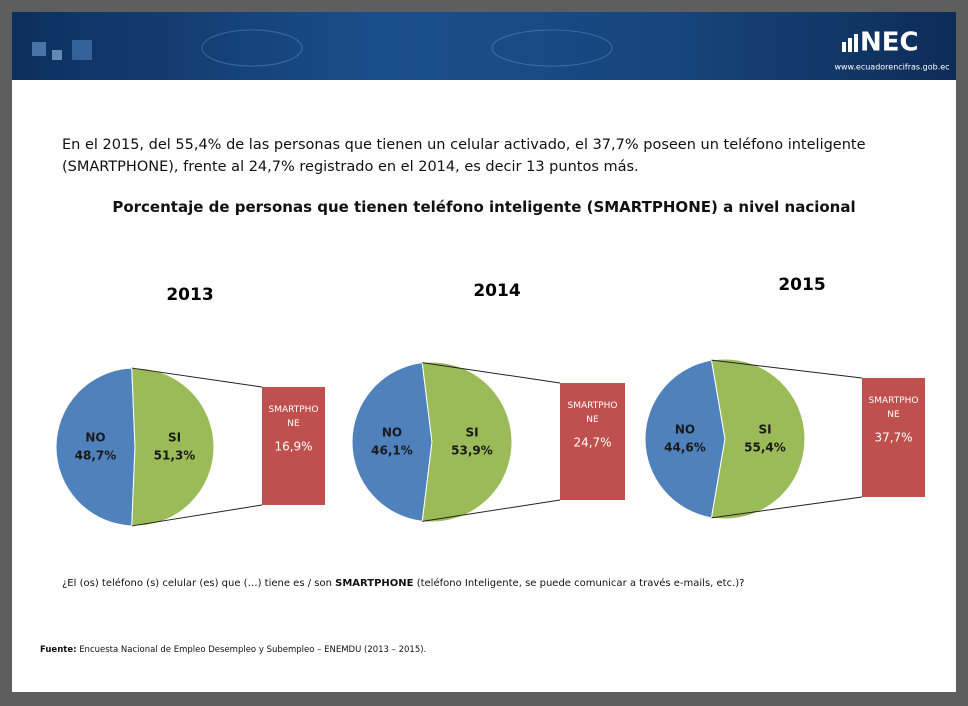  I want to click on logo: NEC, so click(889, 43).